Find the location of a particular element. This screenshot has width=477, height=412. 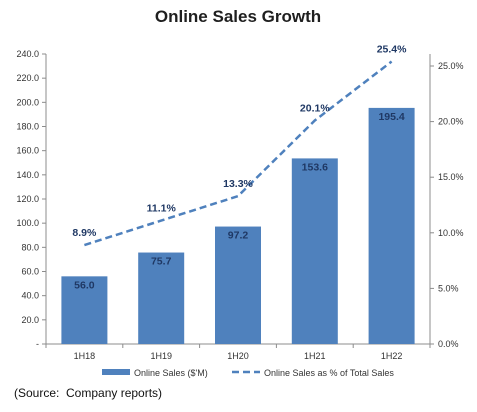

x-tick-label: 1H18 is located at coordinates (85, 356).